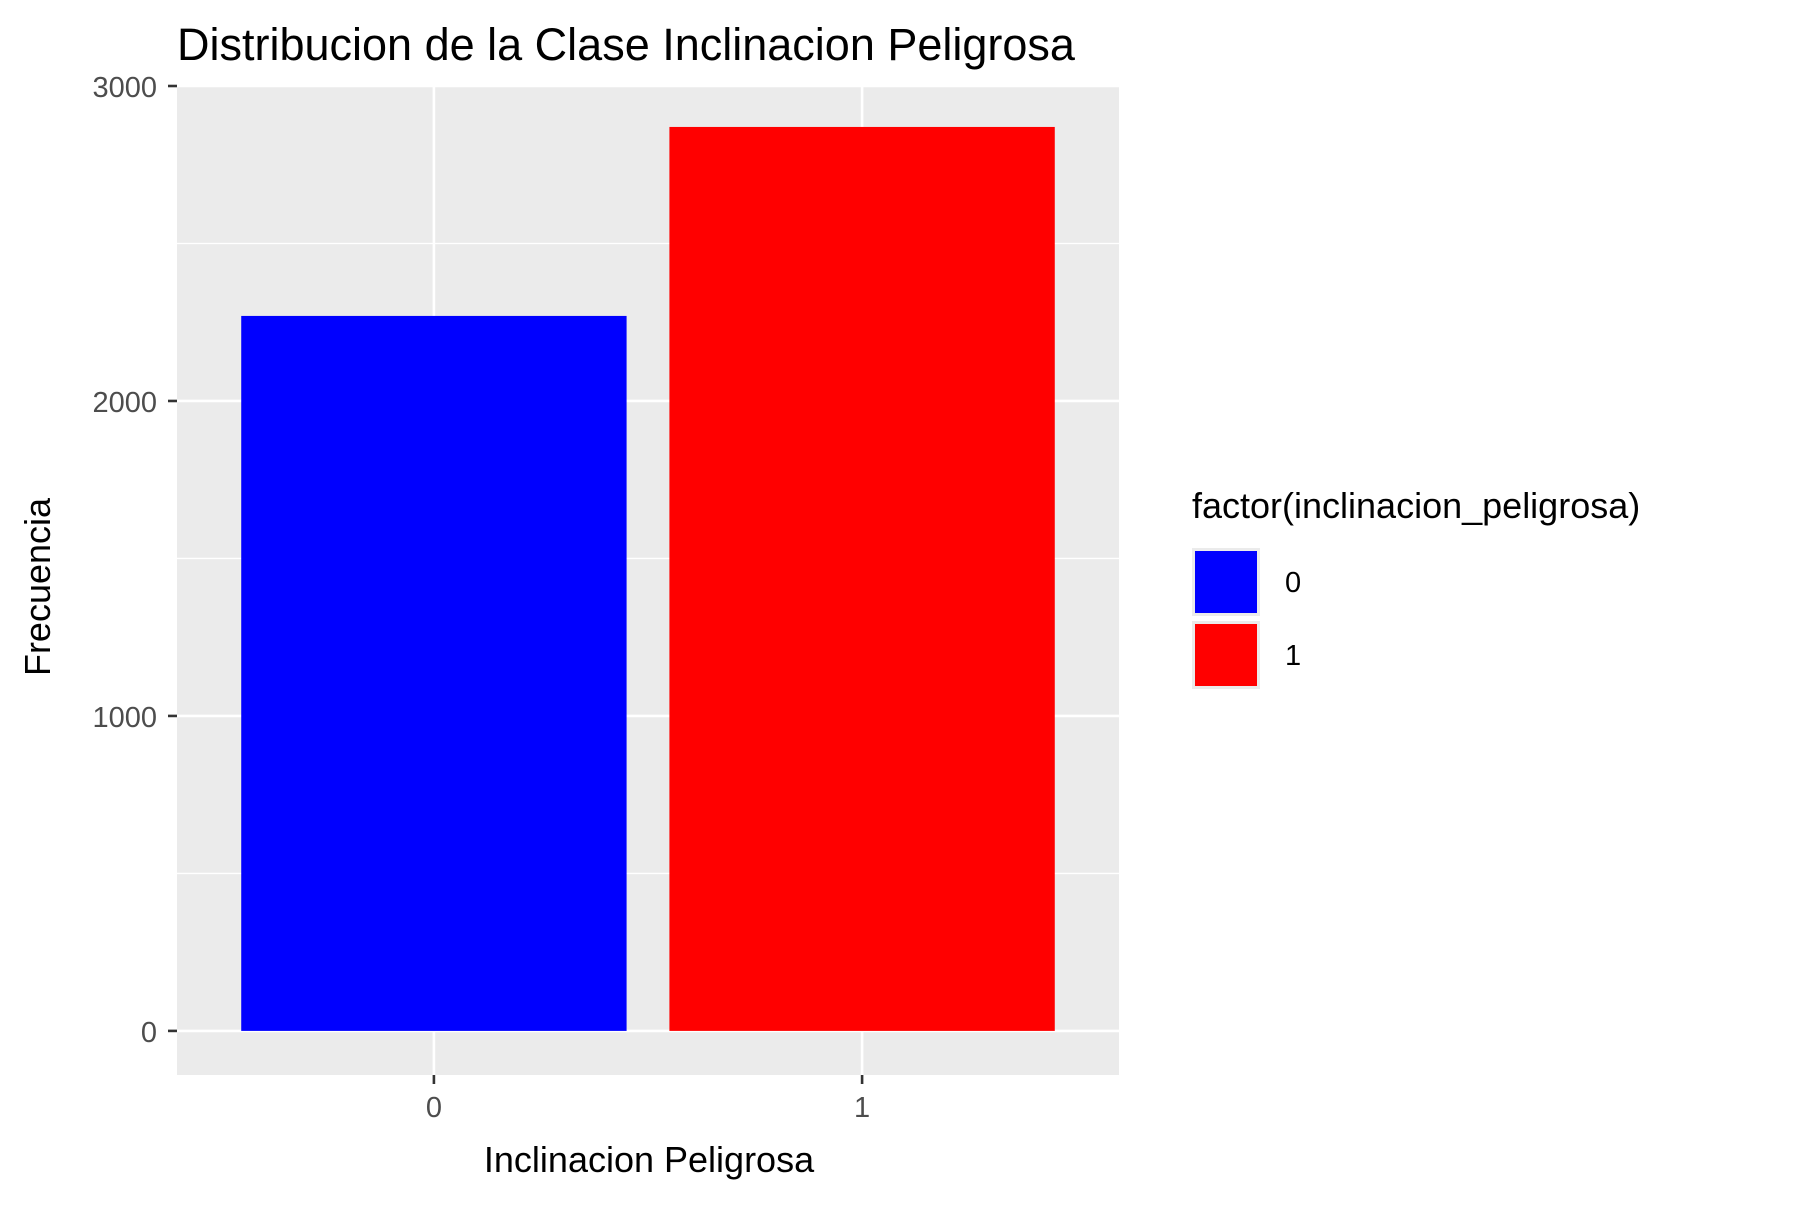 This screenshot has width=1800, height=1205. Describe the element at coordinates (149, 1033) in the screenshot. I see `y-tick-label: 0` at that location.